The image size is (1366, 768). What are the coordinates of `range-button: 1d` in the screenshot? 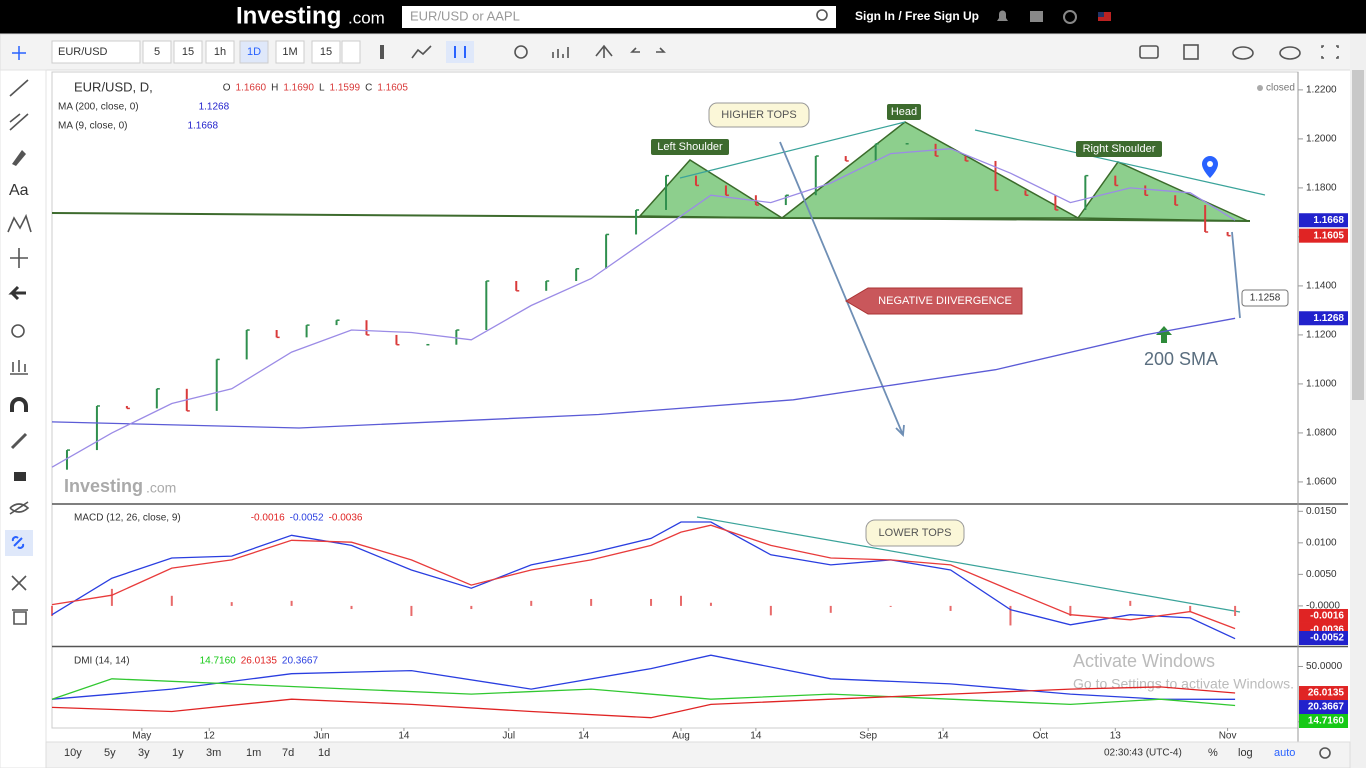 It's located at (324, 753).